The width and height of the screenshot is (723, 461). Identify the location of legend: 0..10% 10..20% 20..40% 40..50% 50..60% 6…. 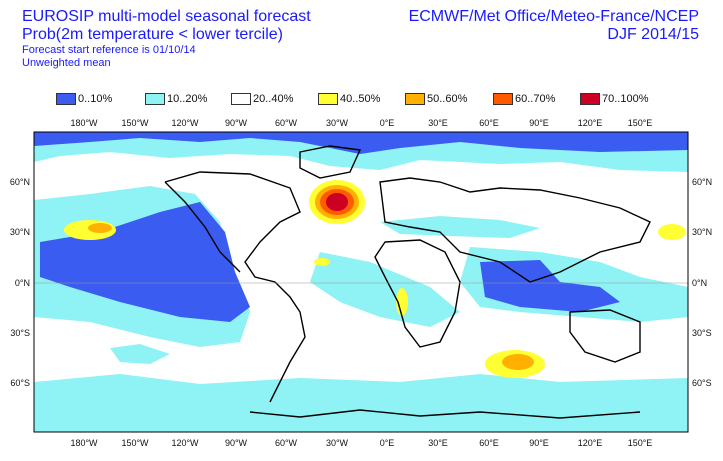
(361, 100).